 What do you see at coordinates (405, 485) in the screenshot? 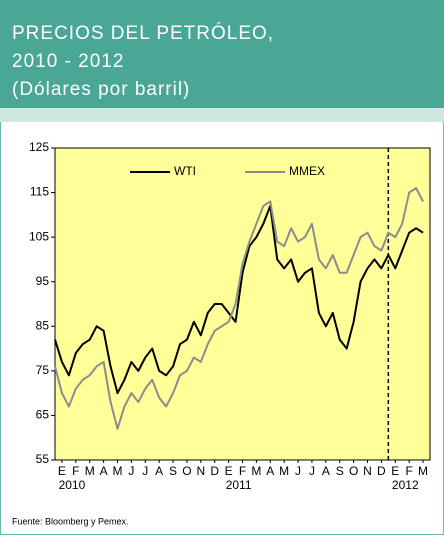
I see `year-label: 2012` at bounding box center [405, 485].